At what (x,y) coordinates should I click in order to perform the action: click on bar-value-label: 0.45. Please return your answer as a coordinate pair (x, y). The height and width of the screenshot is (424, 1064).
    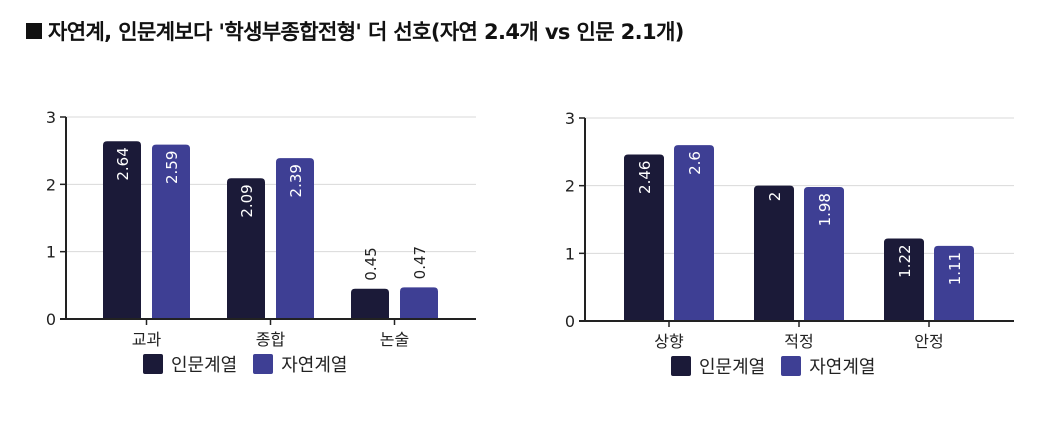
    Looking at the image, I should click on (371, 263).